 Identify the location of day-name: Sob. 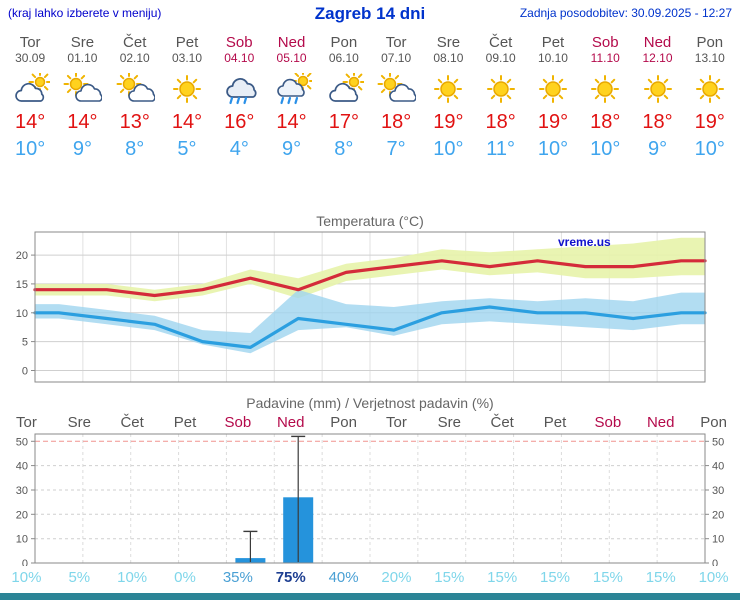
(239, 42).